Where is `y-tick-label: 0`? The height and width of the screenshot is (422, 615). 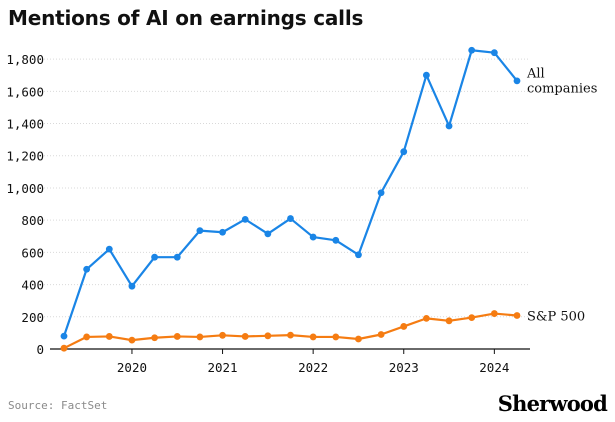 y-tick-label: 0 is located at coordinates (40, 349).